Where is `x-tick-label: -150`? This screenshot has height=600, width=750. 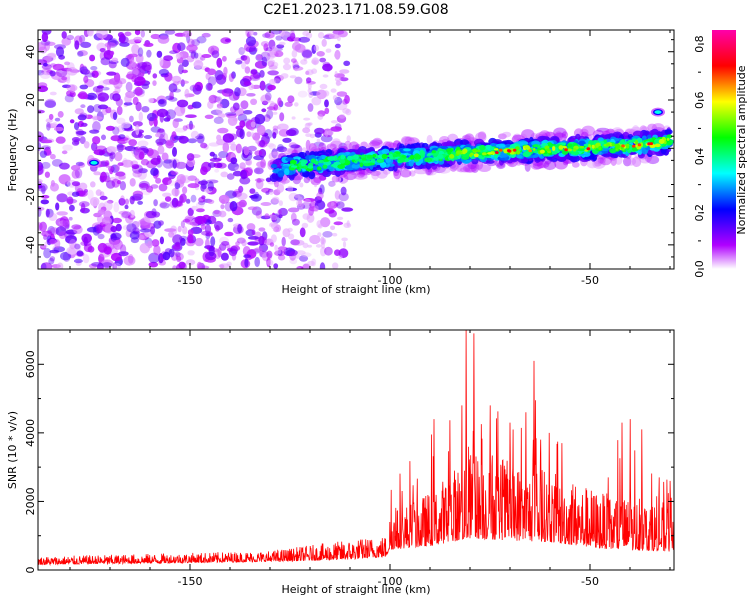
x-tick-label: -150 is located at coordinates (190, 280).